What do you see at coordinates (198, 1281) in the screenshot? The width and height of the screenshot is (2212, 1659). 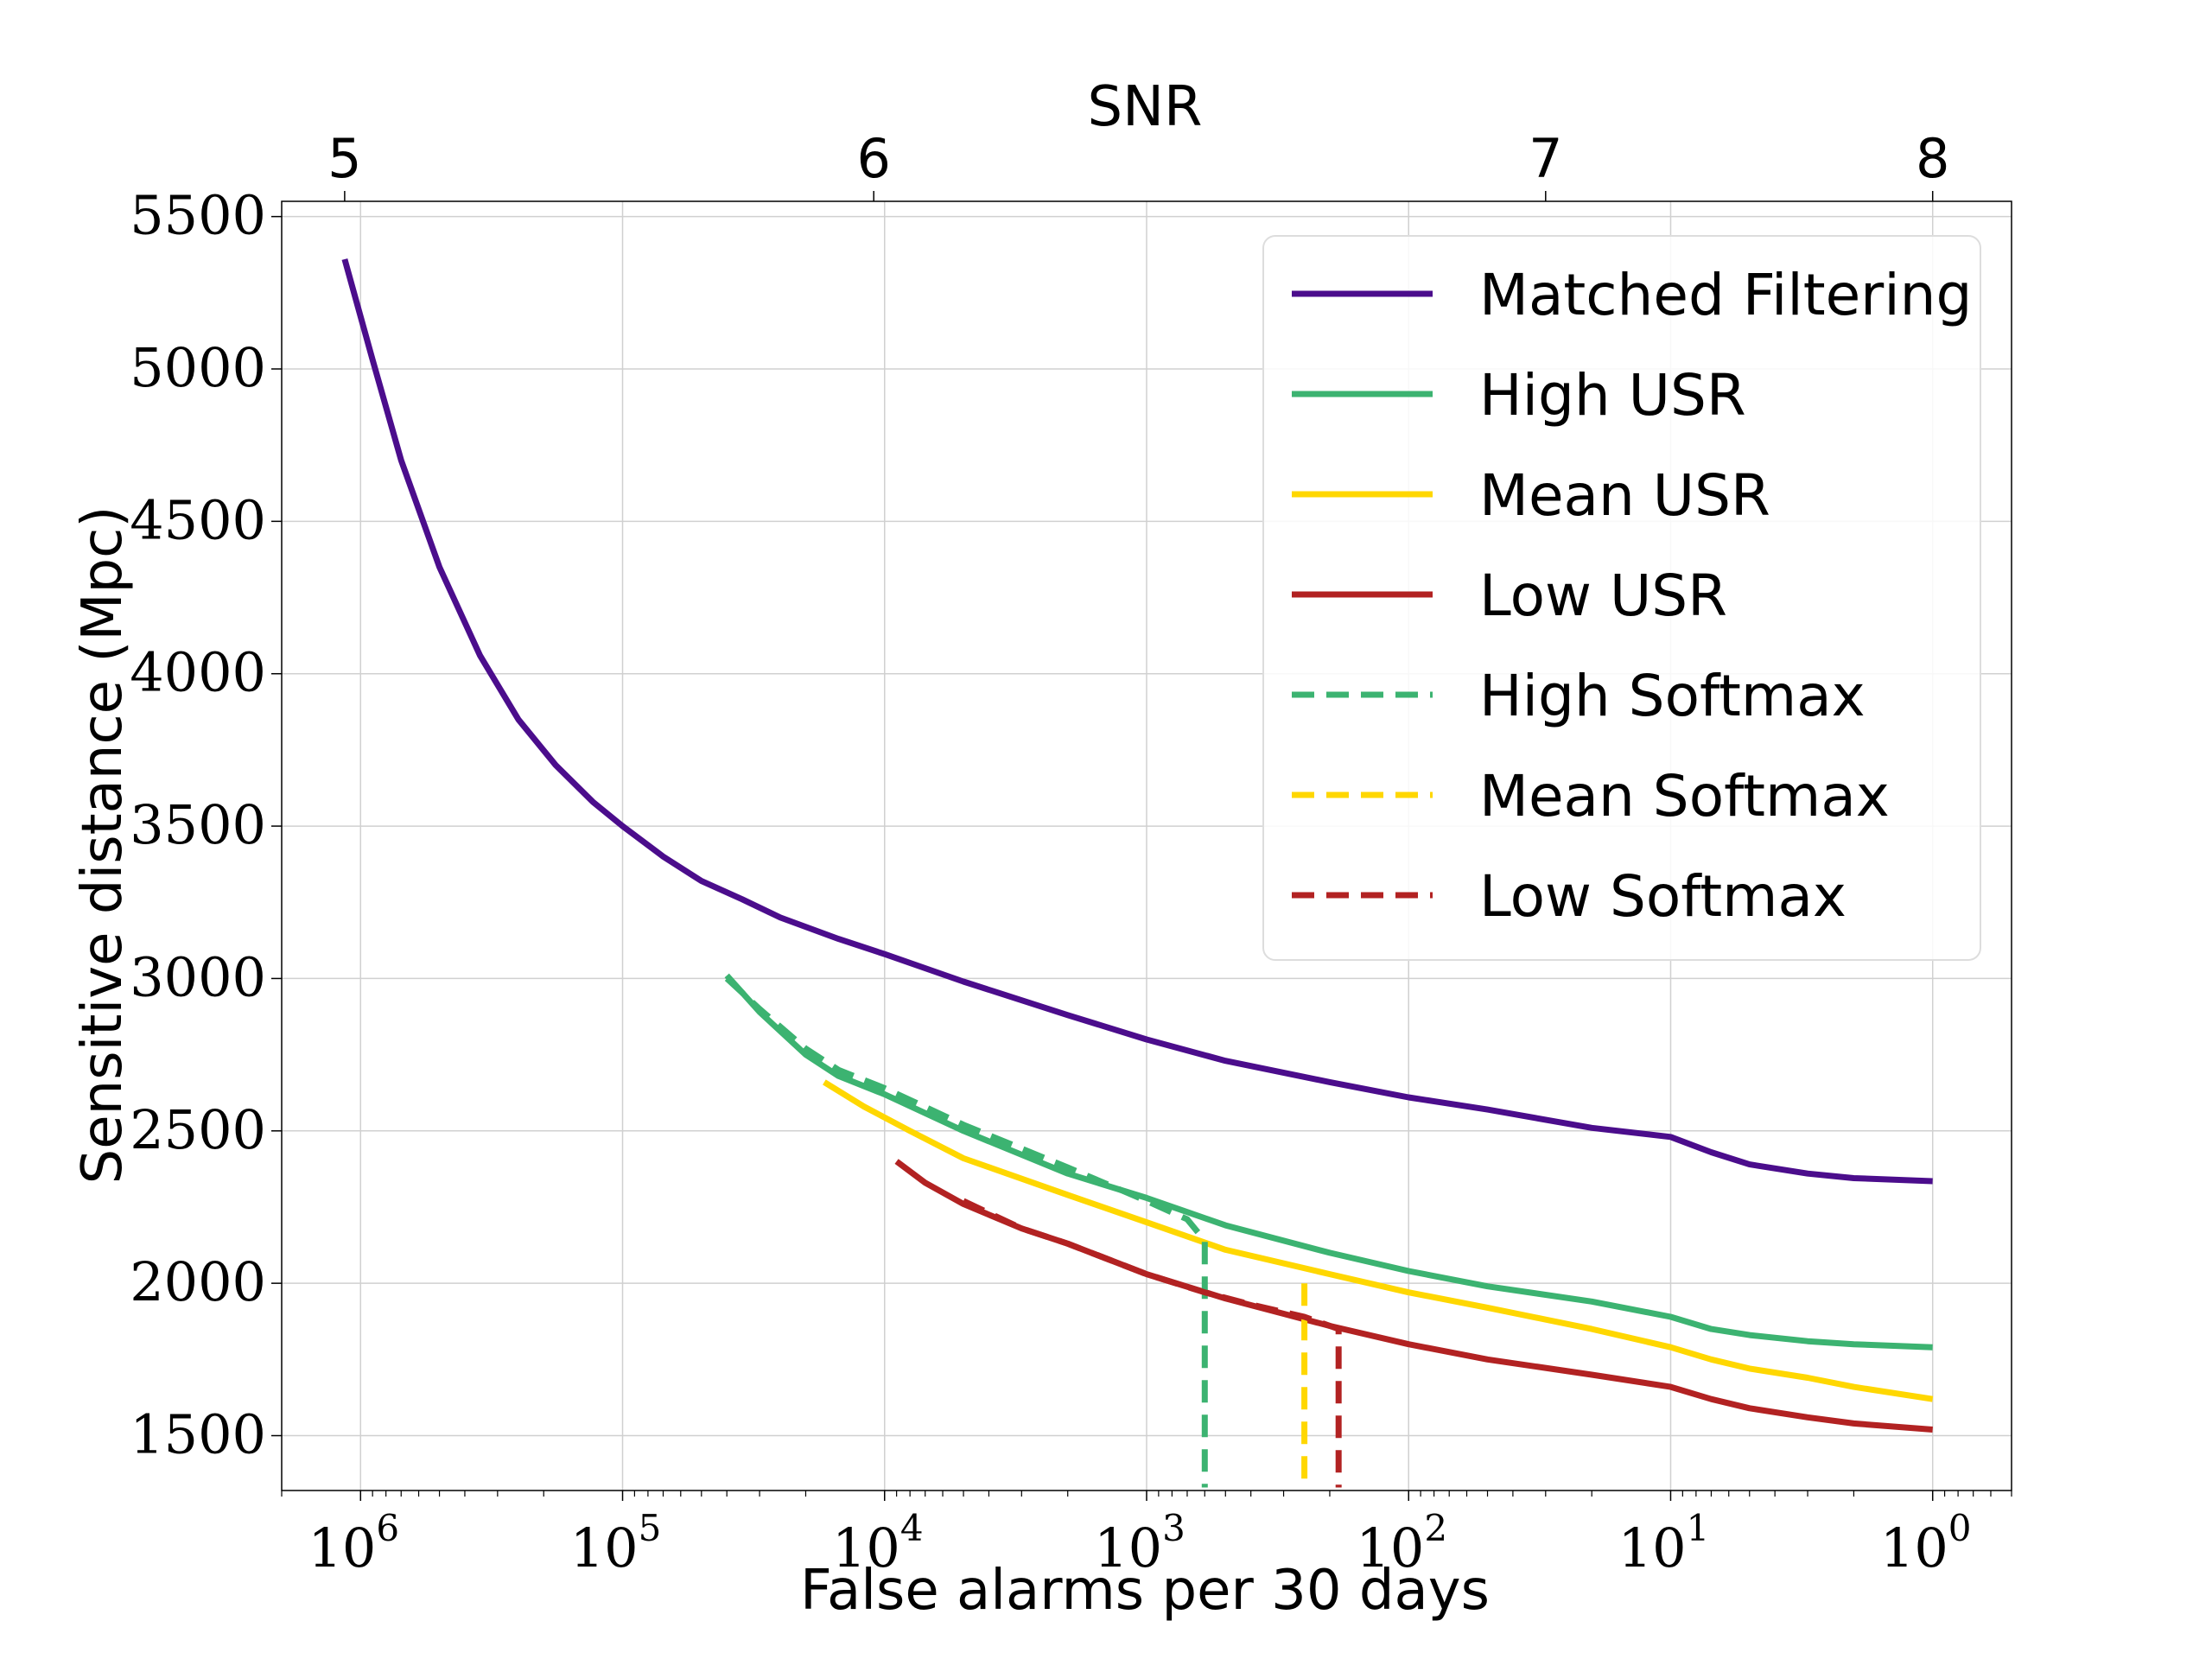 I see `y-tick-label: 2000` at bounding box center [198, 1281].